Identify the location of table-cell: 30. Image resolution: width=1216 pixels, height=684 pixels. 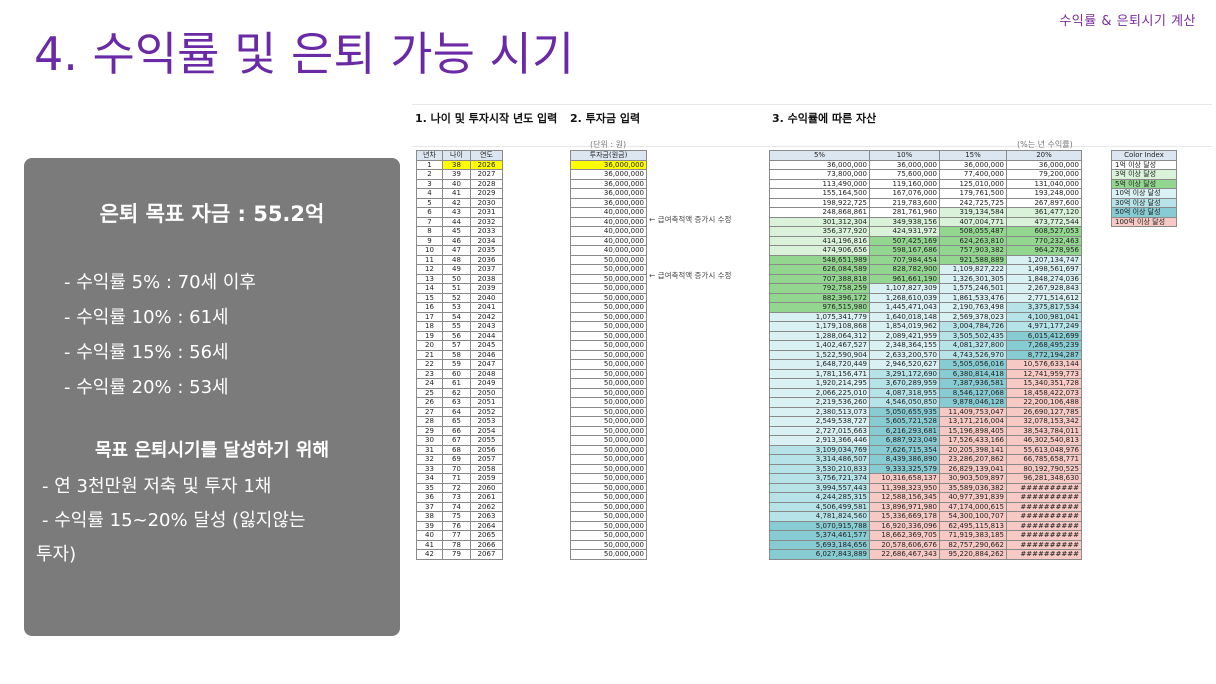
(429, 440).